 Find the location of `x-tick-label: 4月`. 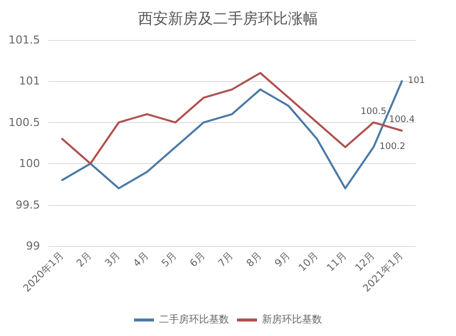

x-tick-label: 4月 is located at coordinates (141, 260).